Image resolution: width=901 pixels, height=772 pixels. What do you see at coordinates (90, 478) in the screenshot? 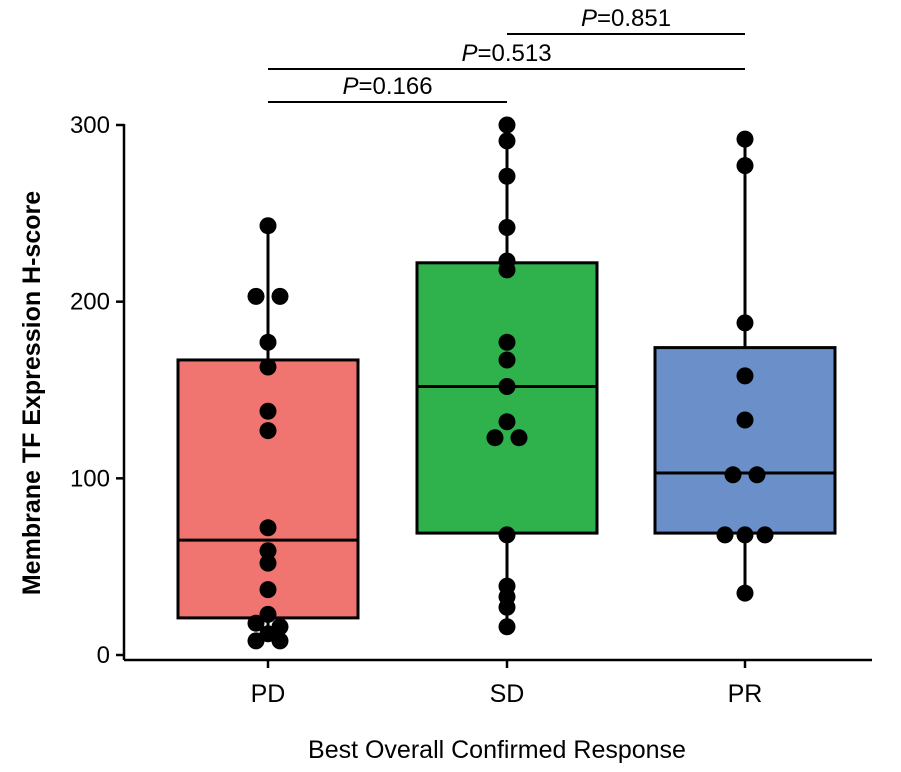
I see `y-tick-label: 100` at bounding box center [90, 478].